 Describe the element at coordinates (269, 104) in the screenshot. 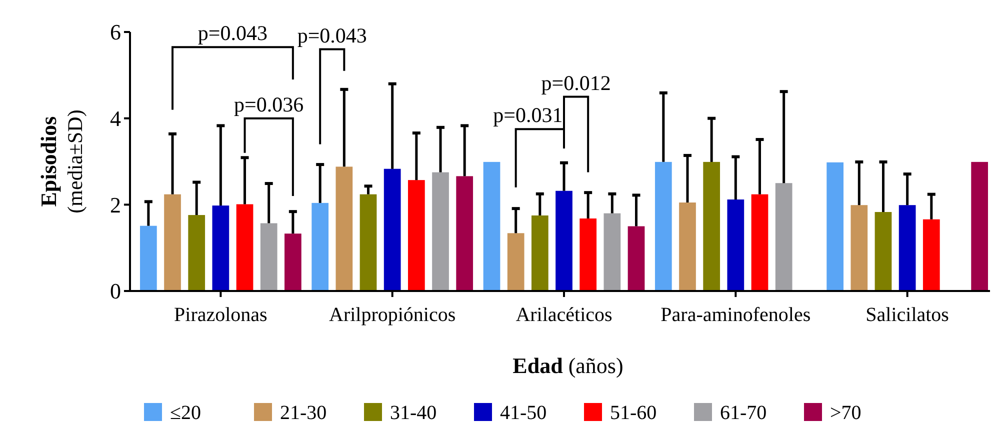

I see `annotation: p=0.036` at that location.